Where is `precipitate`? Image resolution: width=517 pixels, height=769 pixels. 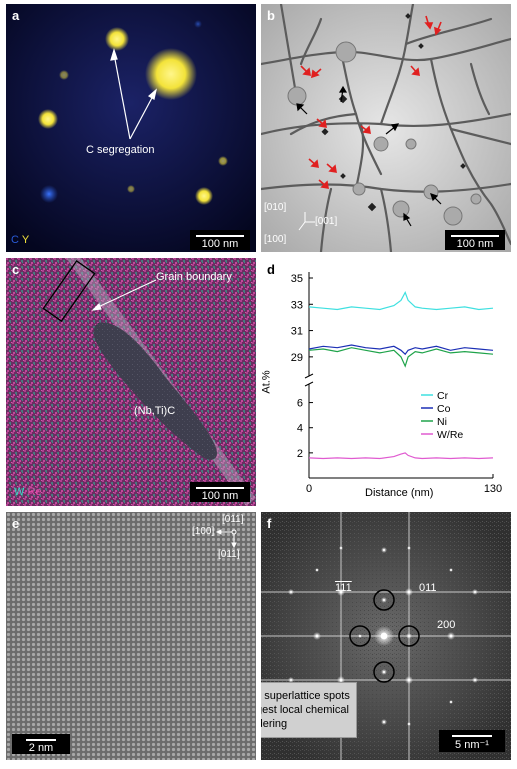
precipitate is located at coordinates (155, 391).